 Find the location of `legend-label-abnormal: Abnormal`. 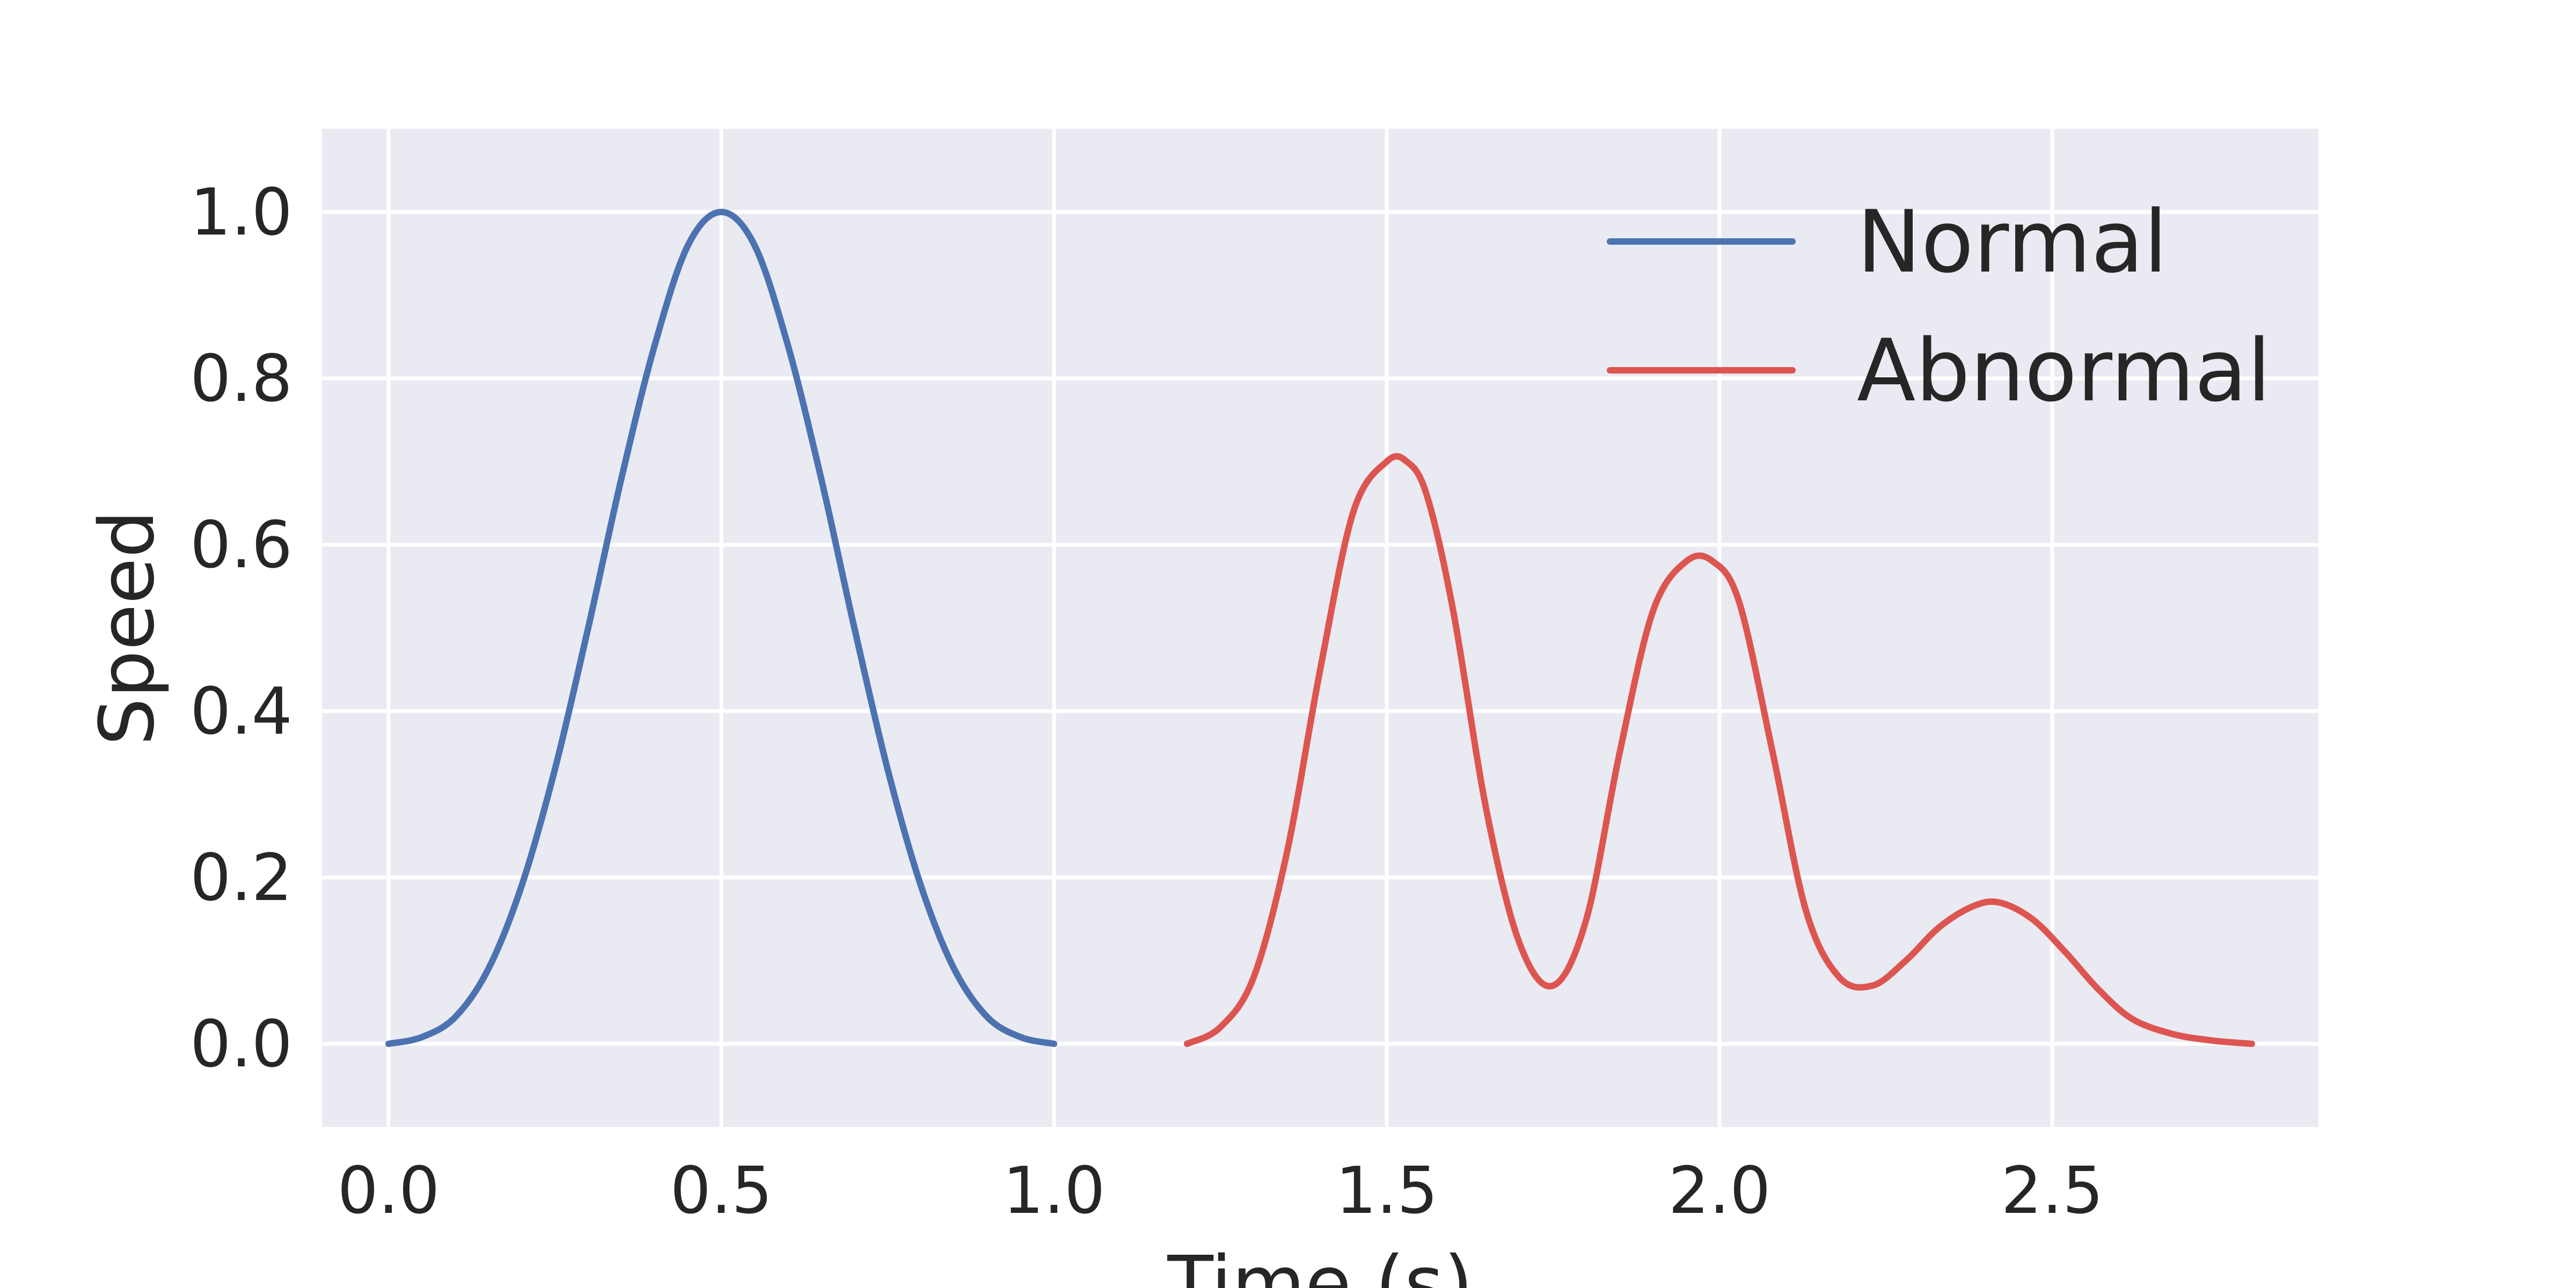

legend-label-abnormal: Abnormal is located at coordinates (2064, 370).